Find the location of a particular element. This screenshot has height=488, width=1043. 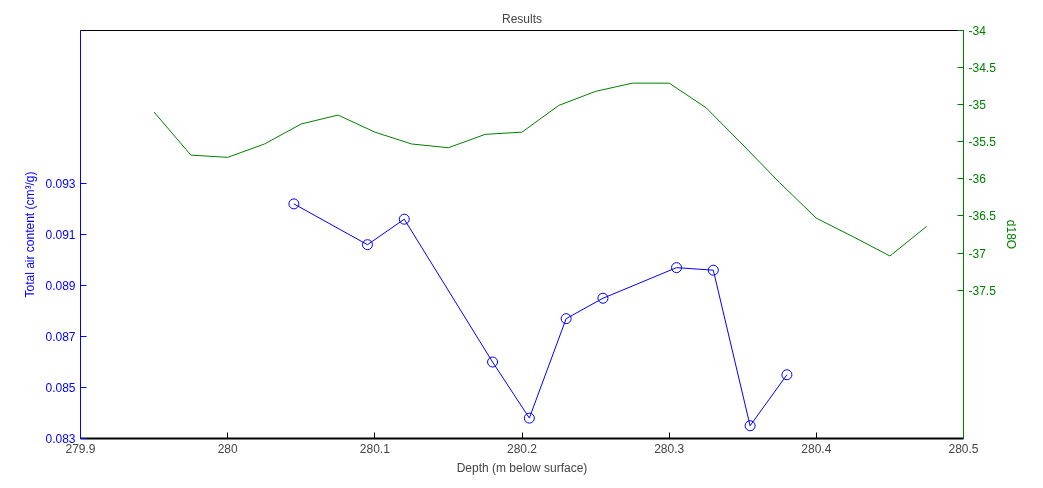

y2-tick-label: -36 is located at coordinates (977, 179).